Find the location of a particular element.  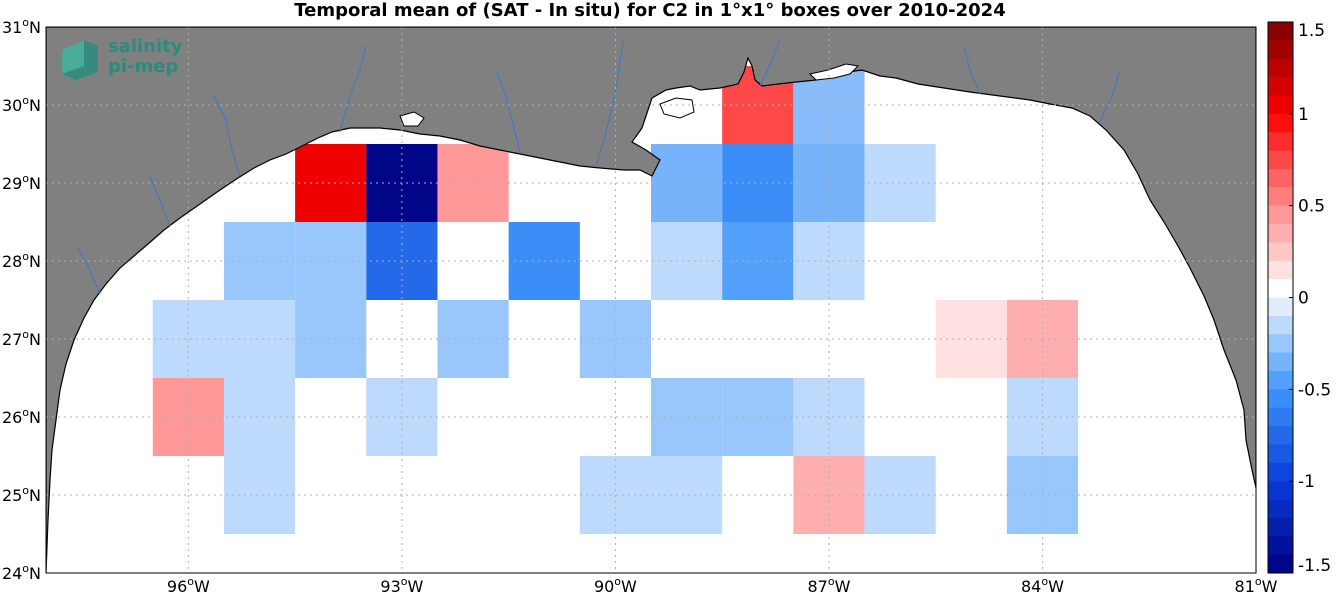

lake-water-west is located at coordinates (412, 119).